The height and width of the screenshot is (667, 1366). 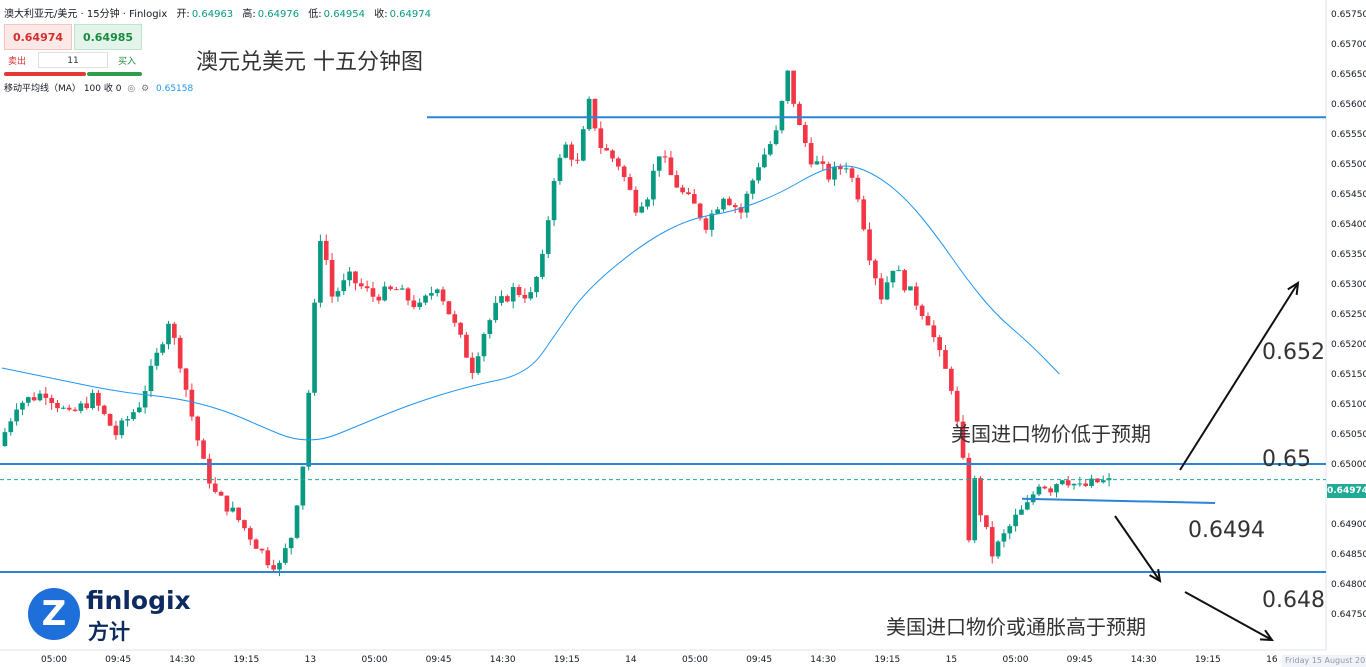 What do you see at coordinates (114, 74) in the screenshot?
I see `buy-ratio-bar` at bounding box center [114, 74].